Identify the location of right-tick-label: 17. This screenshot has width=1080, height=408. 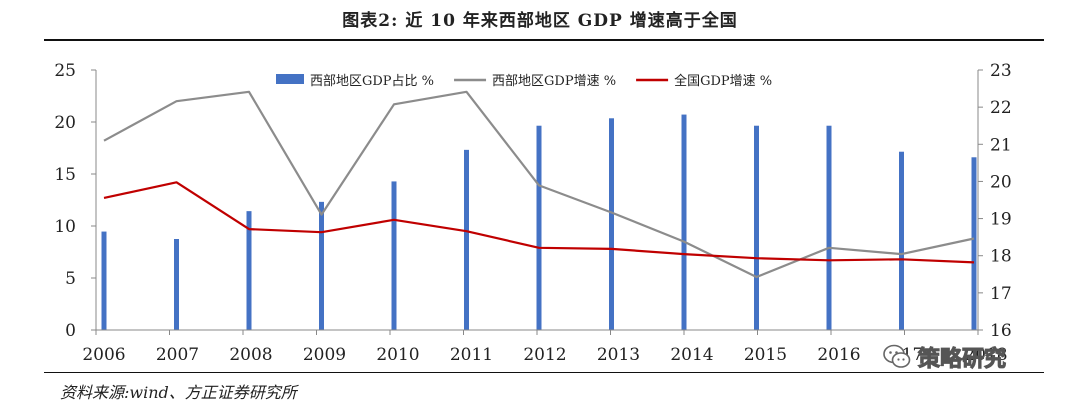
(1001, 294).